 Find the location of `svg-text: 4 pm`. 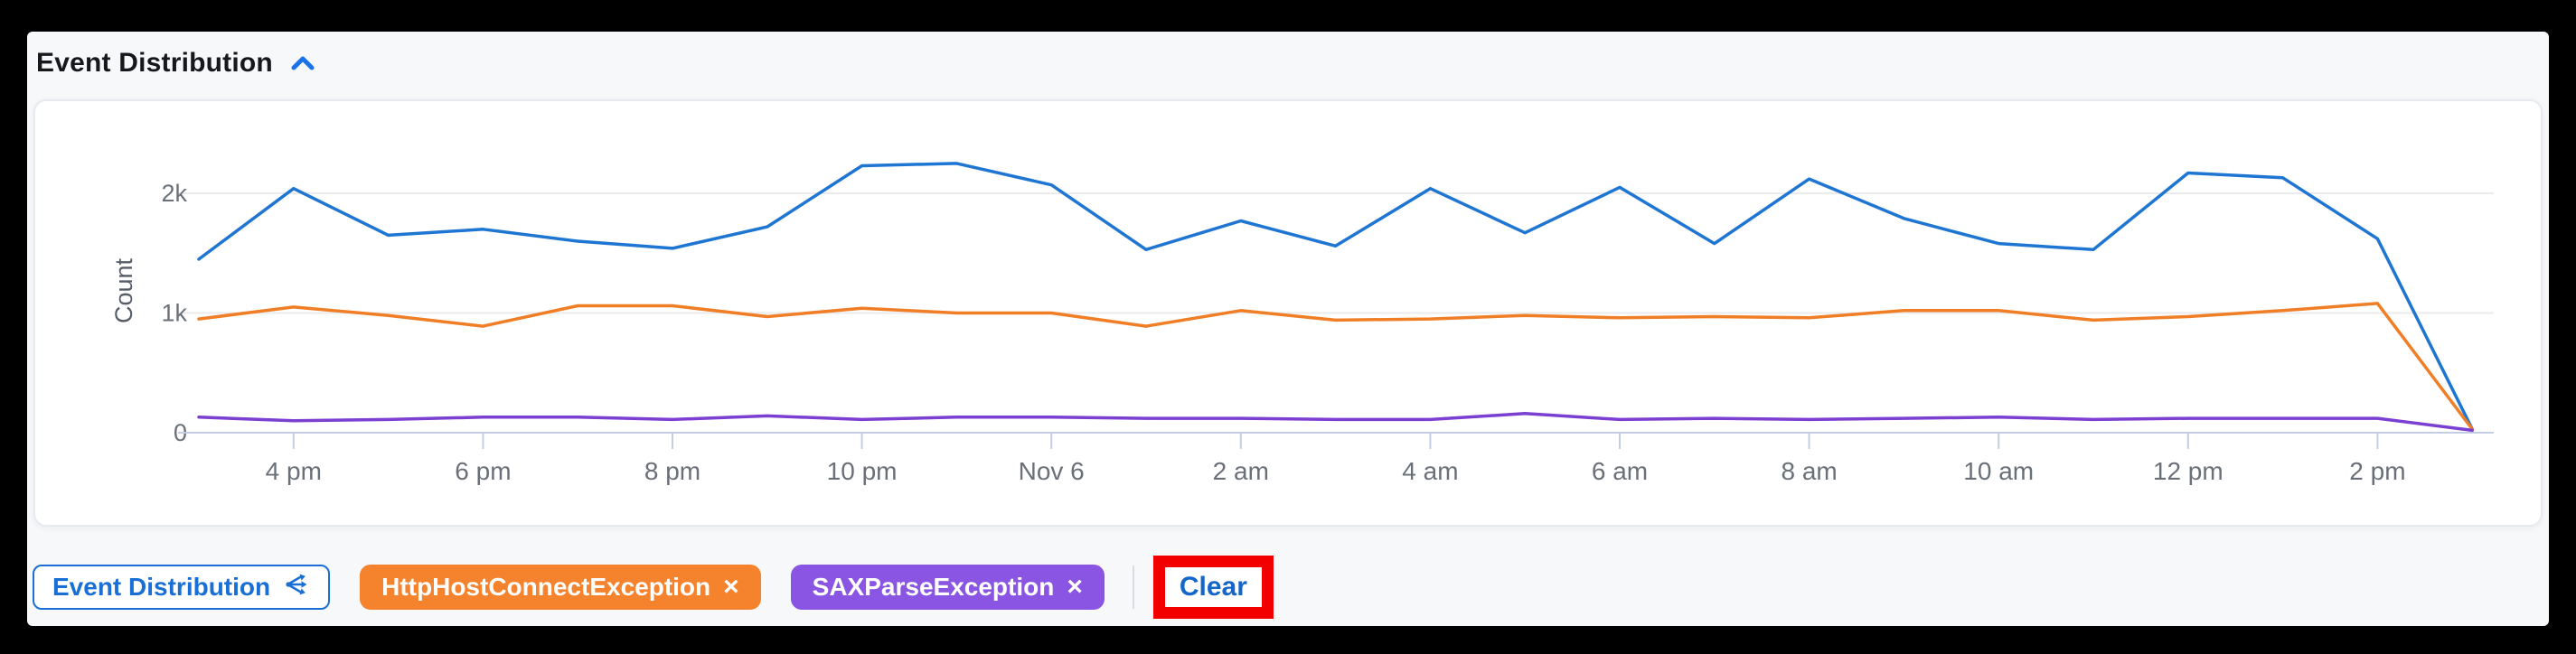

svg-text: 4 pm is located at coordinates (294, 471).